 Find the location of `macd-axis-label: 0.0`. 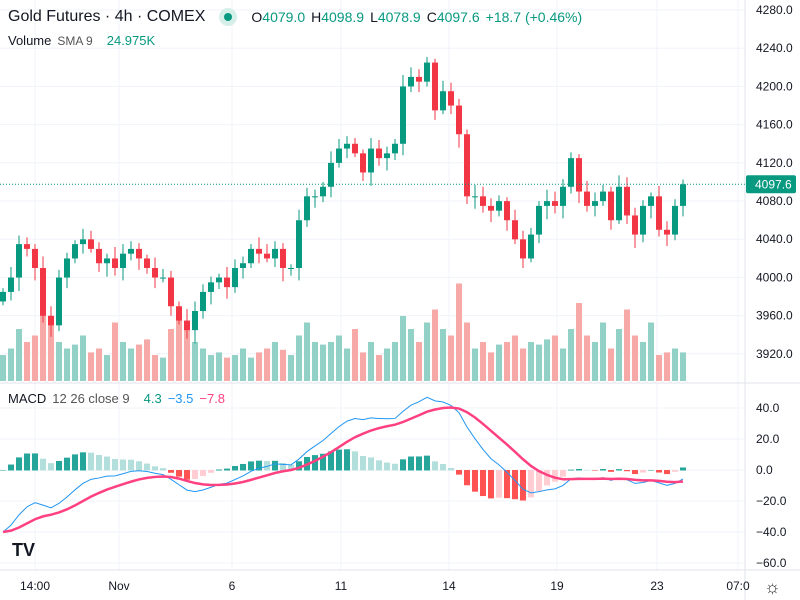

macd-axis-label: 0.0 is located at coordinates (764, 470).